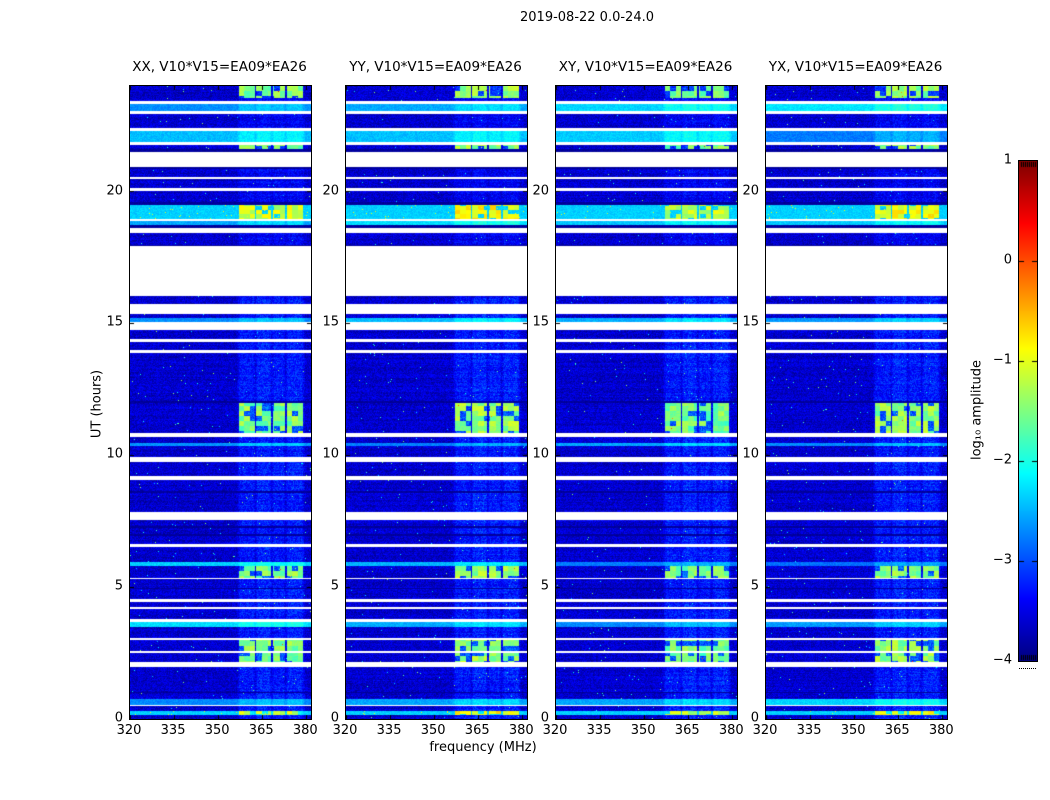 This screenshot has width=1050, height=800. I want to click on colorbar-tick-label: 1, so click(1007, 160).